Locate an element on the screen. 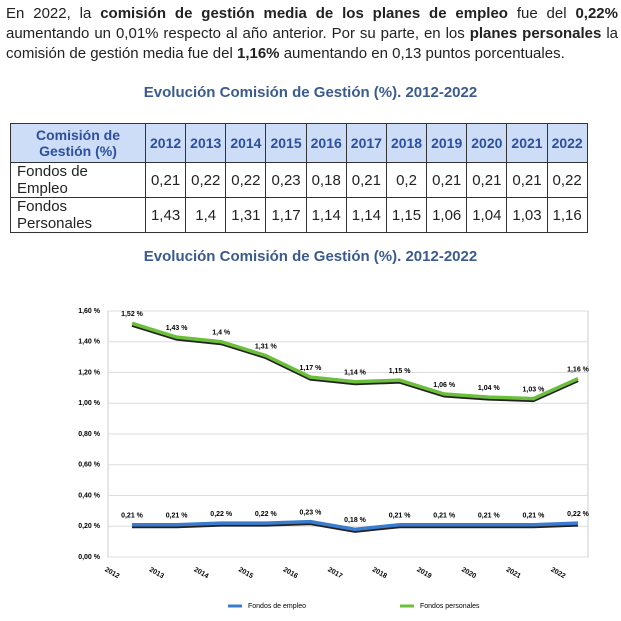 This screenshot has height=621, width=621. header-cell: 2013 is located at coordinates (206, 143).